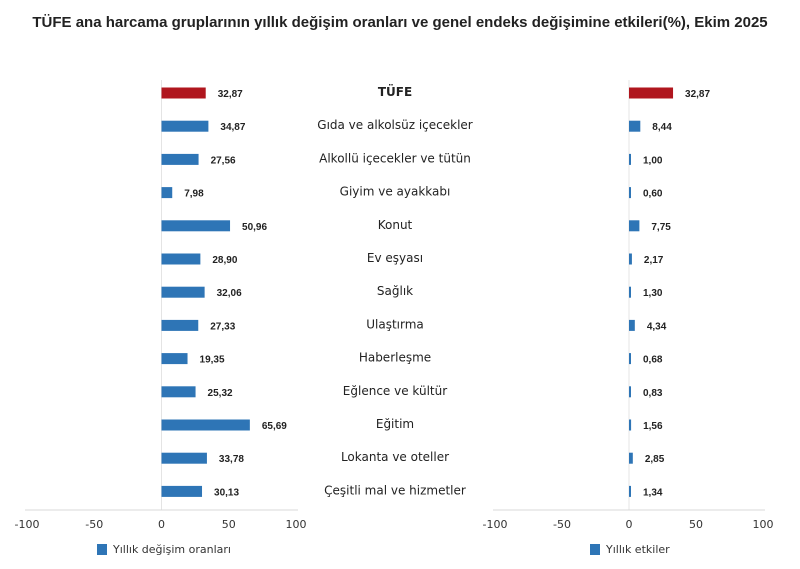 This screenshot has height=569, width=800. I want to click on data-label: 50,96, so click(254, 227).